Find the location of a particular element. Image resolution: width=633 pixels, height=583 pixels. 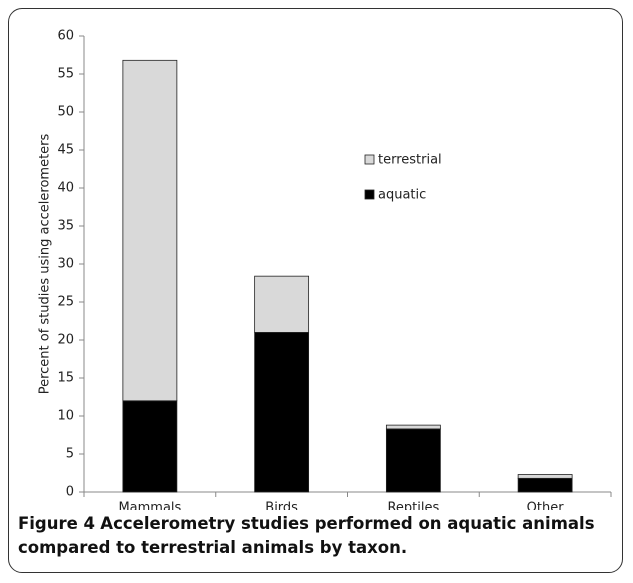

legend-label: aquatic is located at coordinates (402, 195).